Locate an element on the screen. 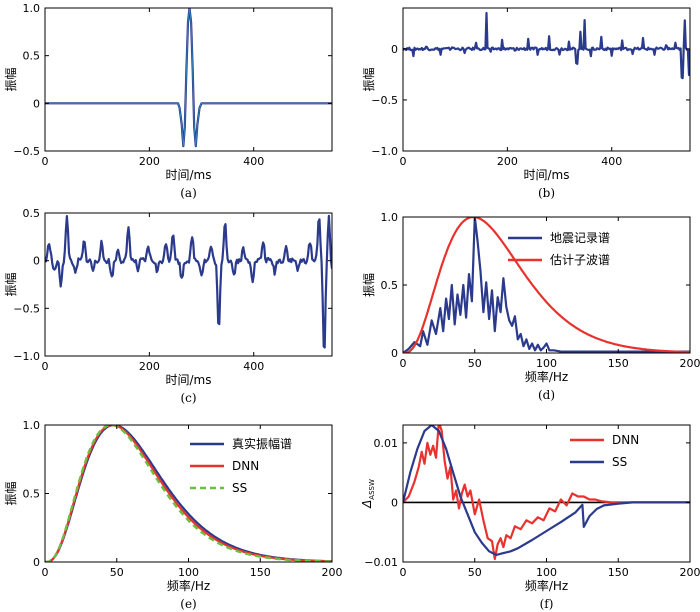 Image resolution: width=700 pixels, height=612 pixels. series-line-估计子波谱 is located at coordinates (546, 285).